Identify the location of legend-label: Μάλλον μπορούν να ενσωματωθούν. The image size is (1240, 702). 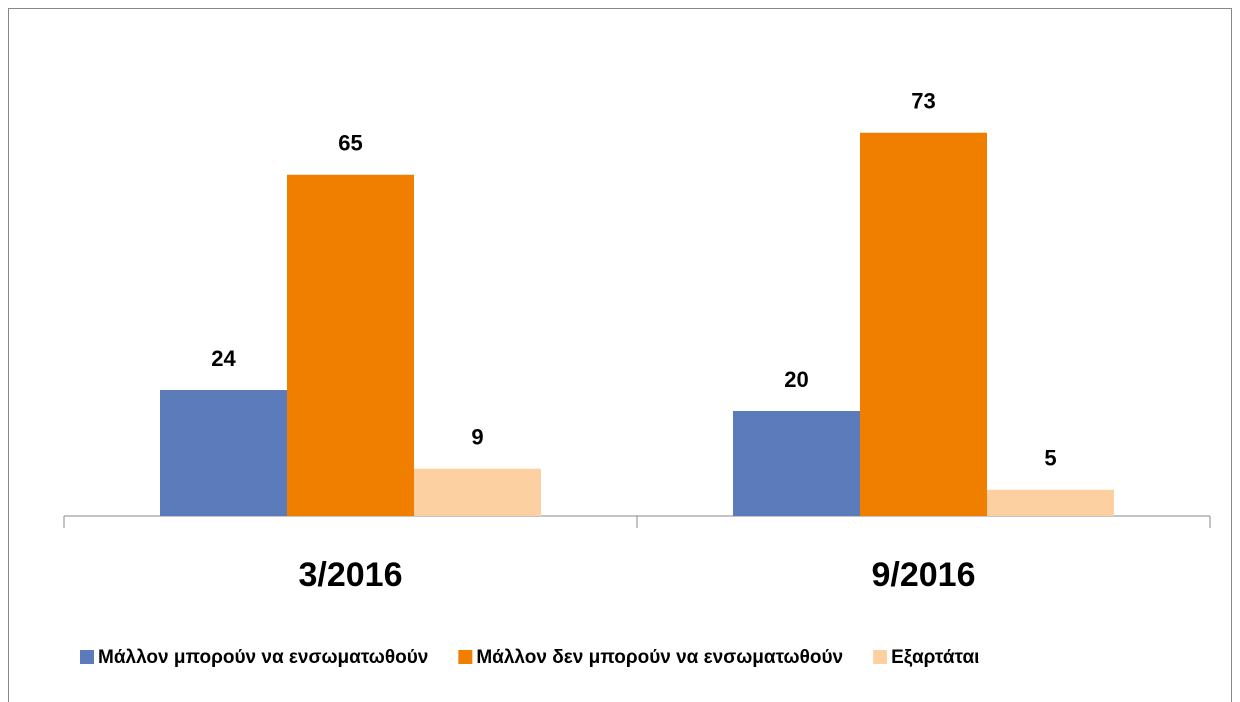
(263, 657).